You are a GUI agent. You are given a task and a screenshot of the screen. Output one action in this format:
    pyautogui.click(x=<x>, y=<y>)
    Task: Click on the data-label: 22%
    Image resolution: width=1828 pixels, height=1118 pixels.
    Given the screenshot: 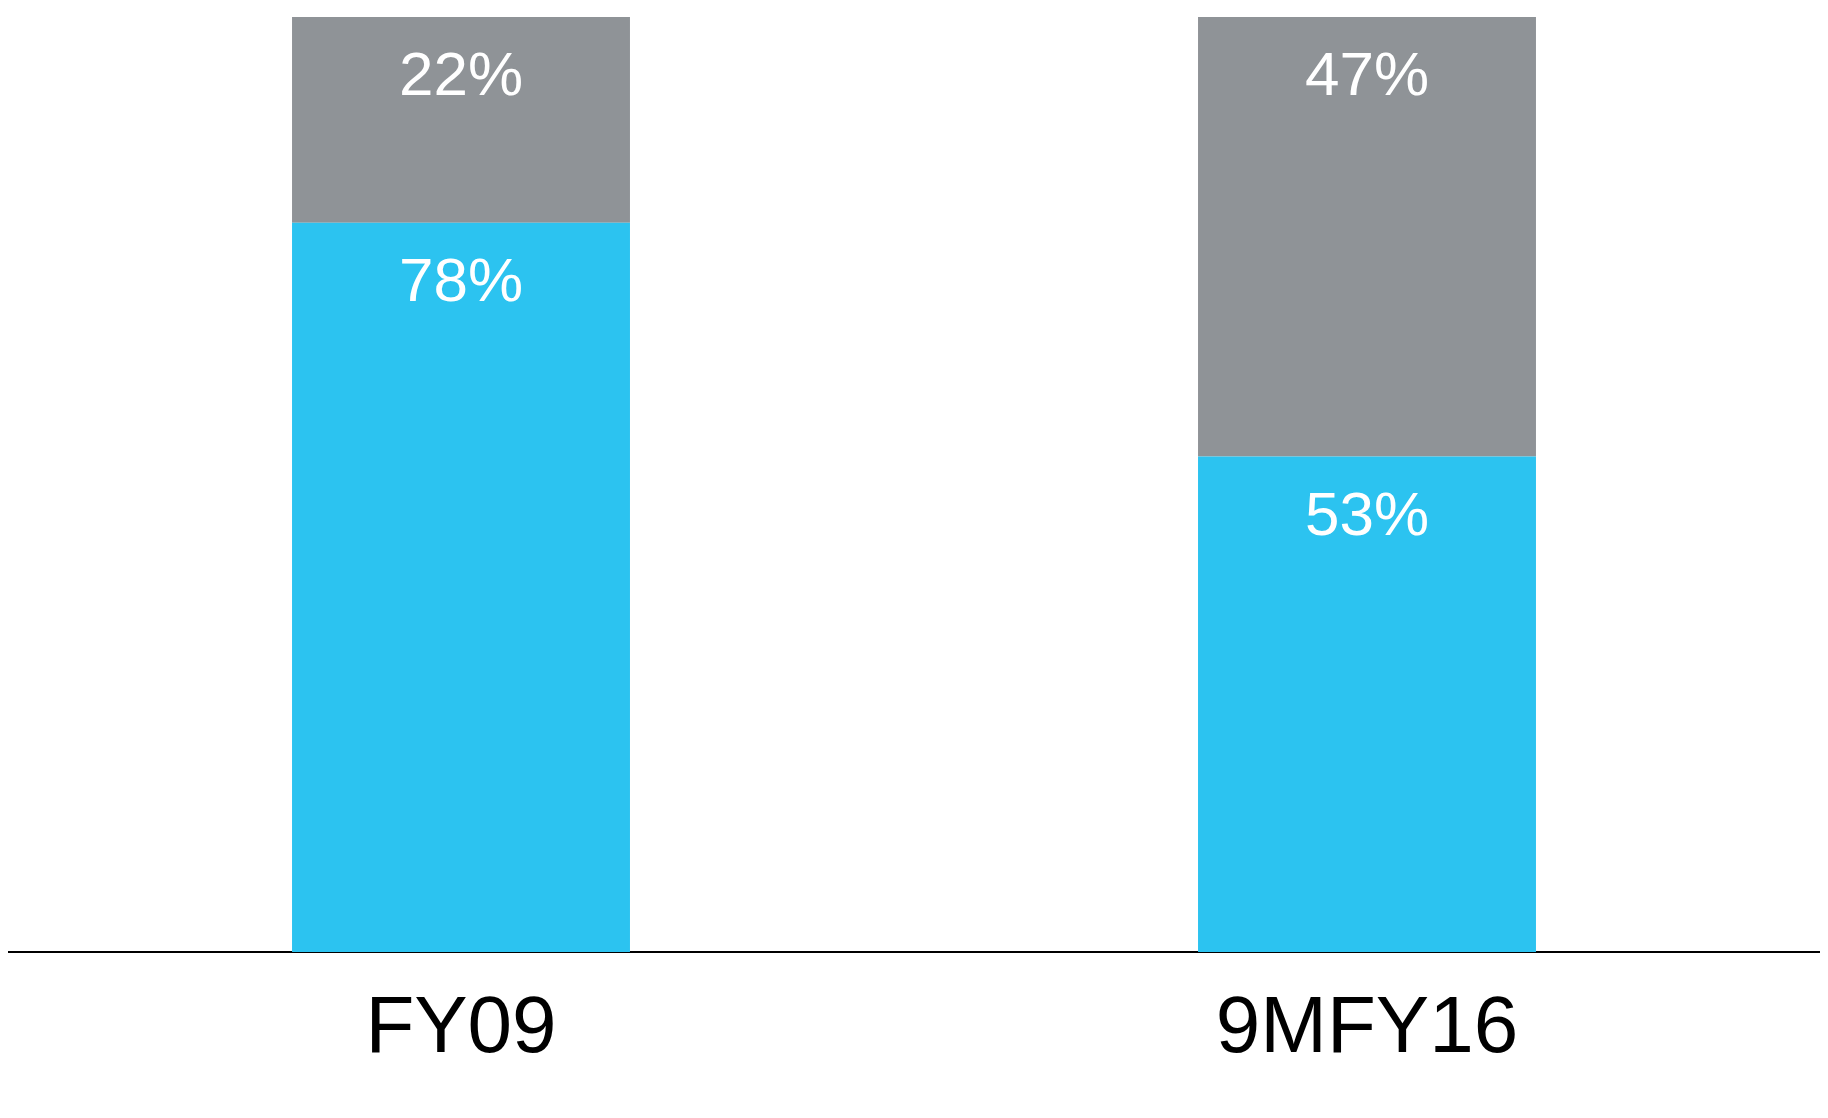 What is the action you would take?
    pyautogui.click(x=461, y=74)
    